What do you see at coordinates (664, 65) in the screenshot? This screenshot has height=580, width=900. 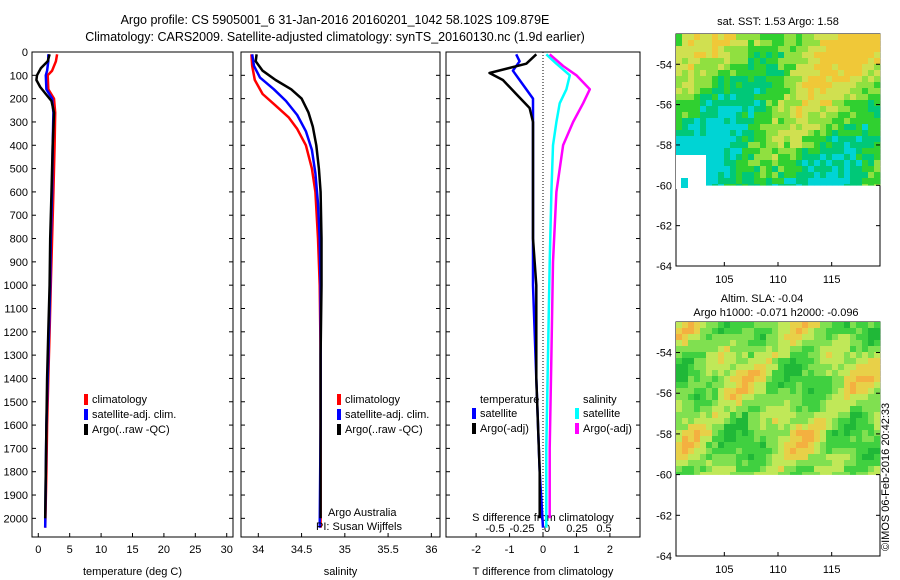 I see `map-y-tick-label: -54` at bounding box center [664, 65].